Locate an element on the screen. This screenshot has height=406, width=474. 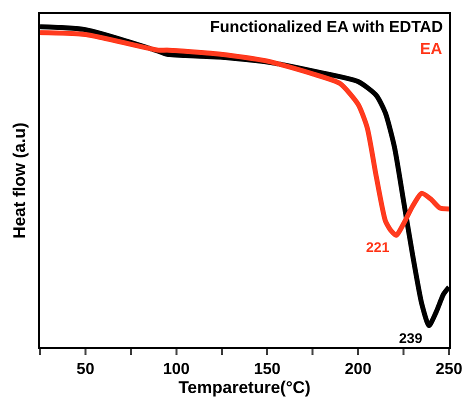
x-tick-label: 150 is located at coordinates (267, 369).